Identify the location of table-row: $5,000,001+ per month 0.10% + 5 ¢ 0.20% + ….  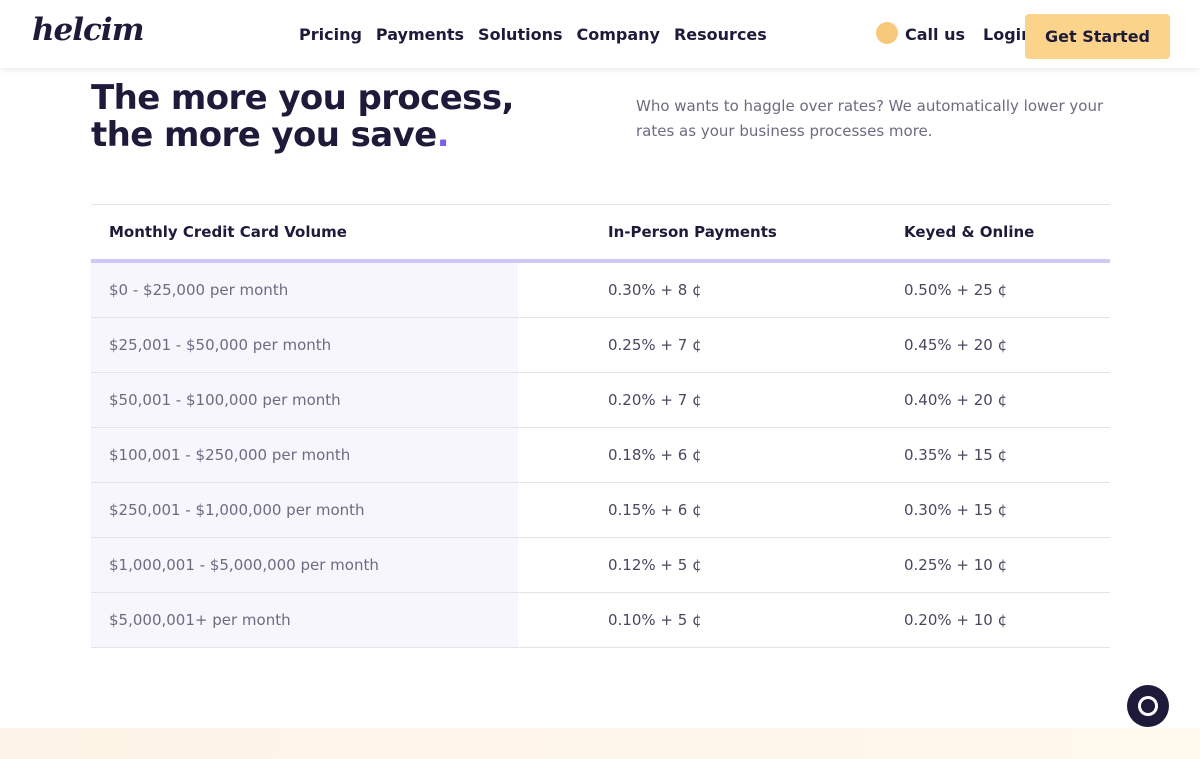
(600, 620).